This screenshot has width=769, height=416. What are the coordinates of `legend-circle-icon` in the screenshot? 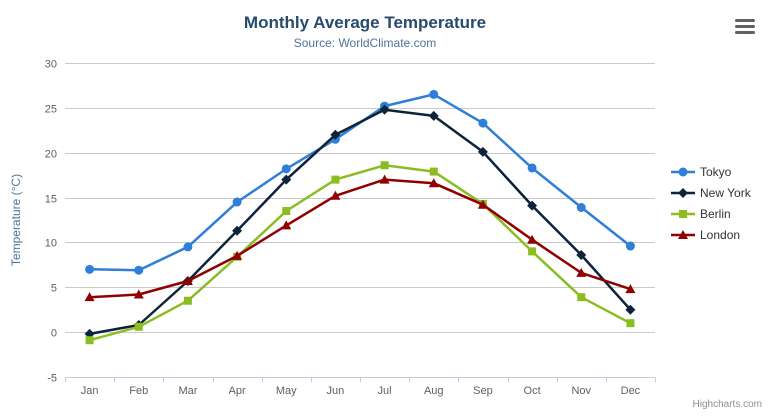 It's located at (683, 171).